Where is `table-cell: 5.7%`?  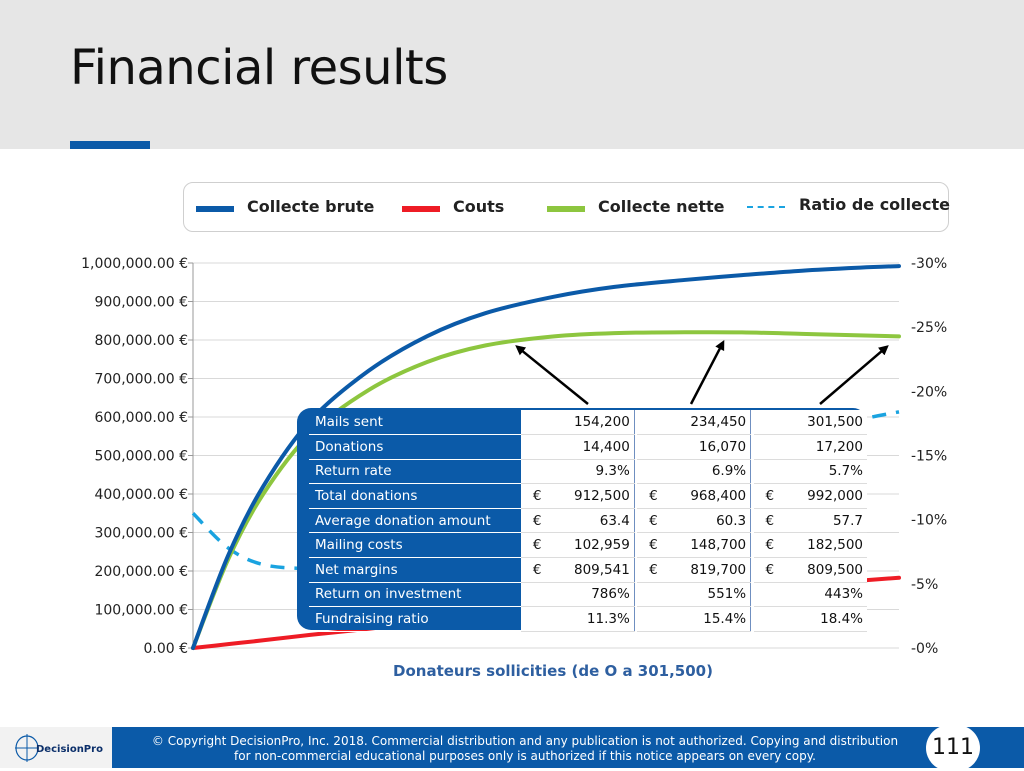
table-cell: 5.7% is located at coordinates (810, 472).